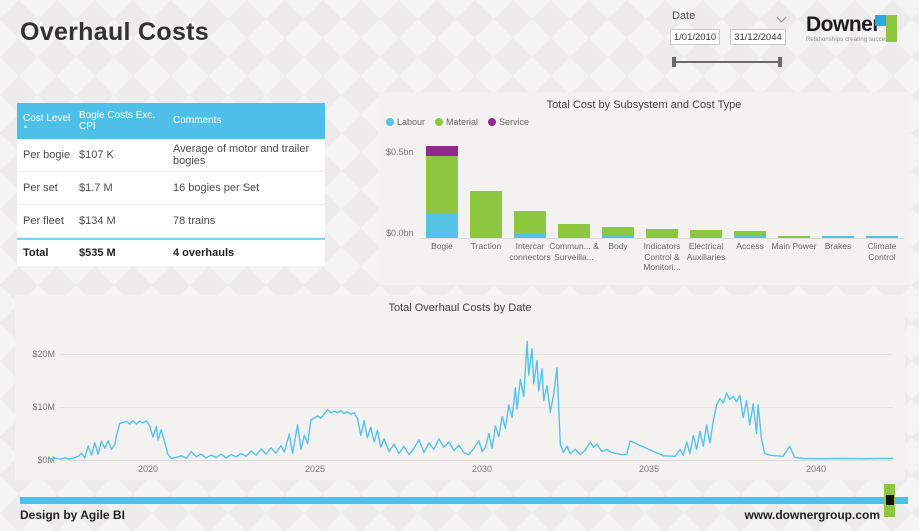  Describe the element at coordinates (880, 20) in the screenshot. I see `logo-blue-shape` at that location.